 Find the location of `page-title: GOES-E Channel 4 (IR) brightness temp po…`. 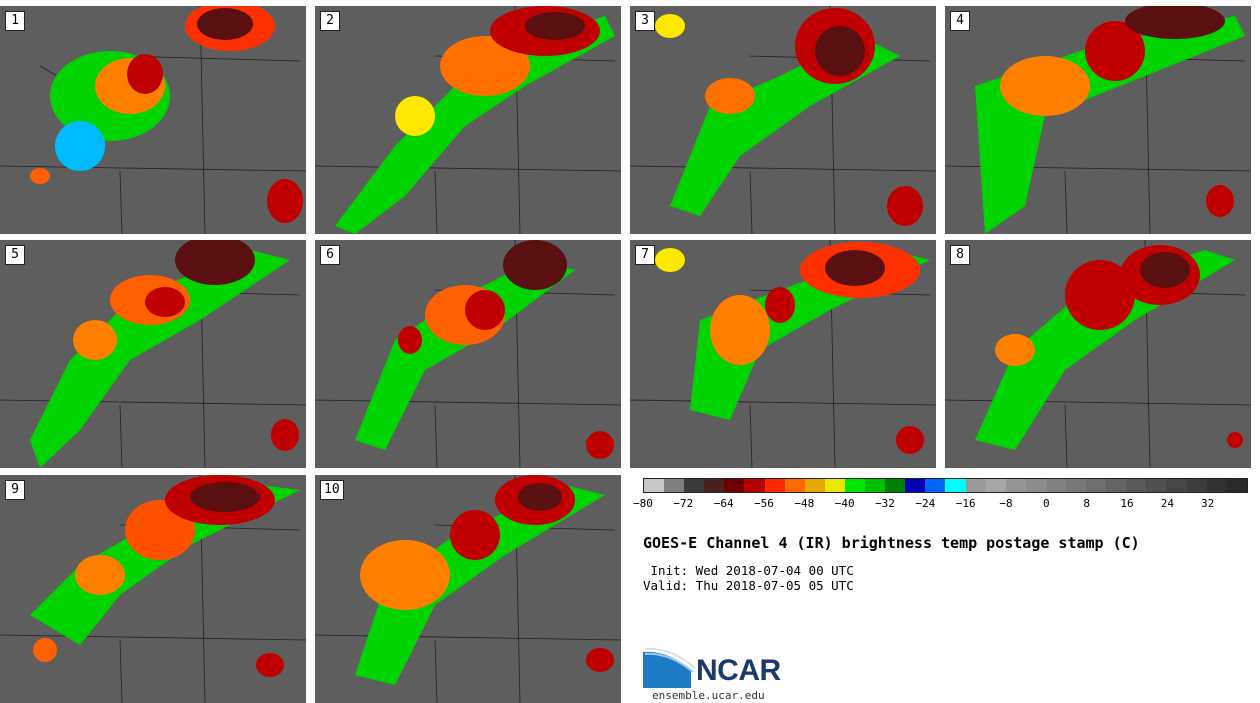

page-title: GOES-E Channel 4 (IR) brightness temp po… is located at coordinates (891, 543).